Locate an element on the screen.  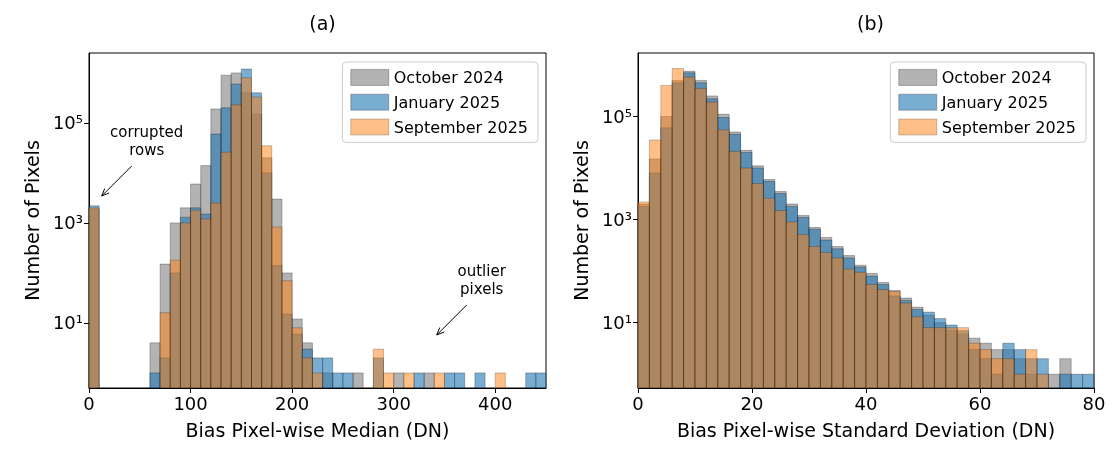
x-tick-label: 80 is located at coordinates (1094, 403).